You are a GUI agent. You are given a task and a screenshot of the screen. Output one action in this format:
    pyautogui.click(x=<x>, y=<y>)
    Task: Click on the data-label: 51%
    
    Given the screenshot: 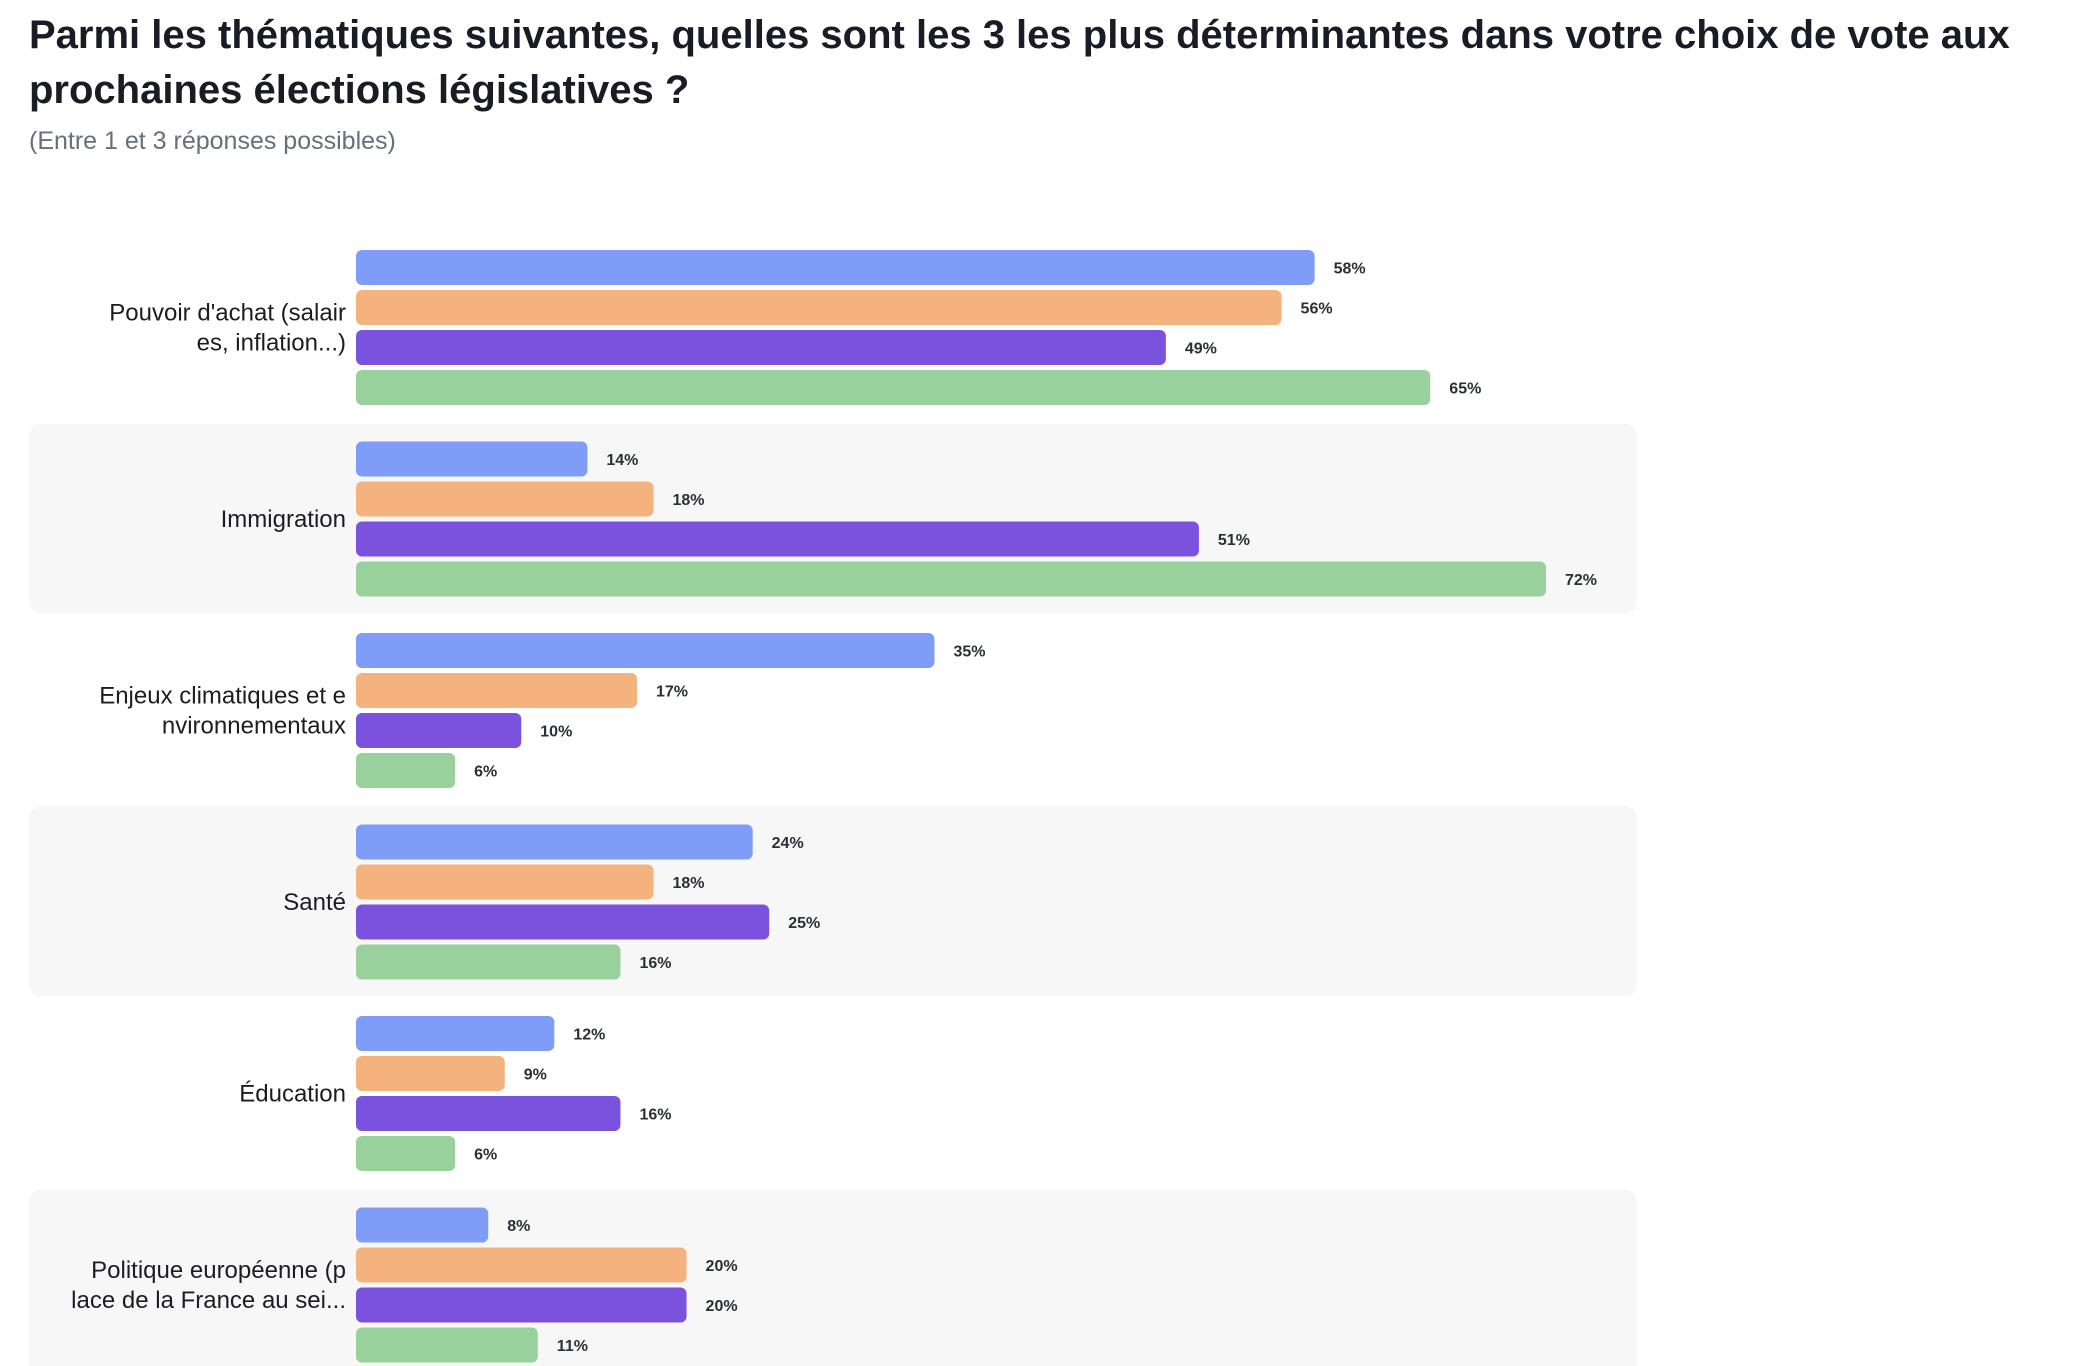 What is the action you would take?
    pyautogui.click(x=1234, y=540)
    